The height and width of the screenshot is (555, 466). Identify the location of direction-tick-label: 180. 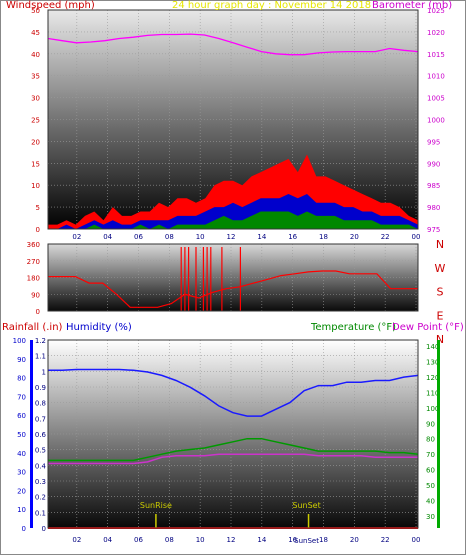
(33, 279).